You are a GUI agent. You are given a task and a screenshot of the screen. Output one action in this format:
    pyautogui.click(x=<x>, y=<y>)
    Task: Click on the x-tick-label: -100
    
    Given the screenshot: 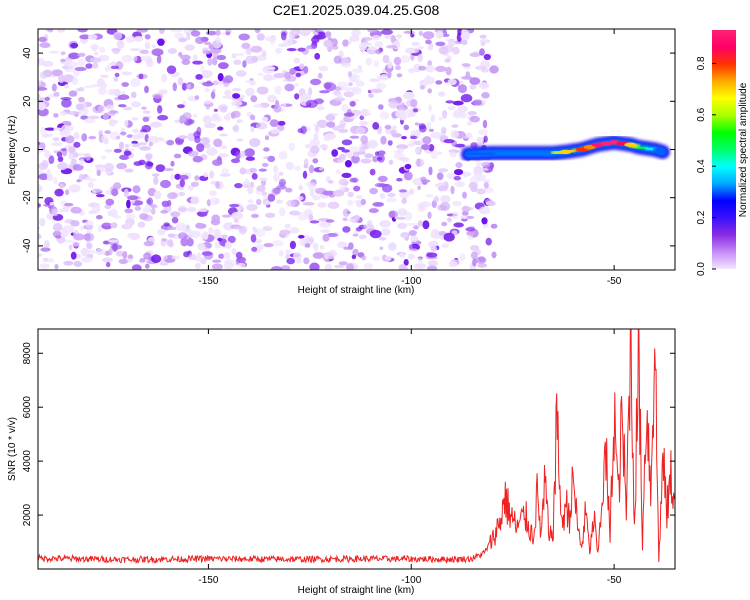 What is the action you would take?
    pyautogui.click(x=411, y=580)
    